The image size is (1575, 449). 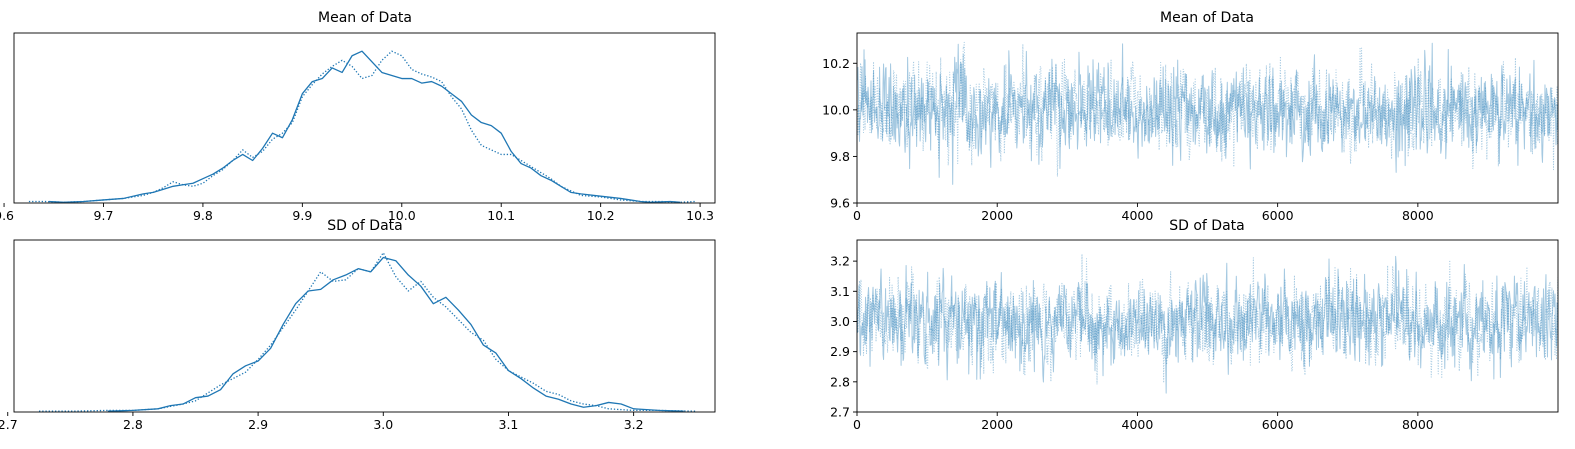 What do you see at coordinates (840, 351) in the screenshot?
I see `y-tick-label: 2.9` at bounding box center [840, 351].